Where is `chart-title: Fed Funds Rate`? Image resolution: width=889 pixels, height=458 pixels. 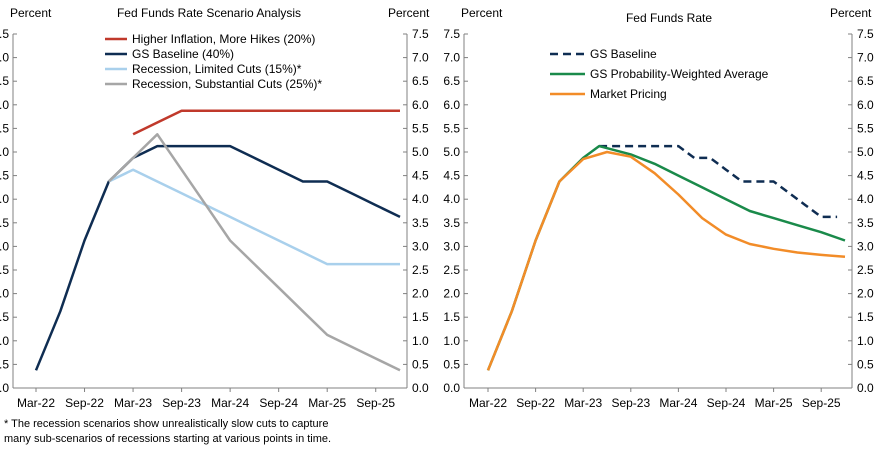 chart-title: Fed Funds Rate is located at coordinates (669, 18).